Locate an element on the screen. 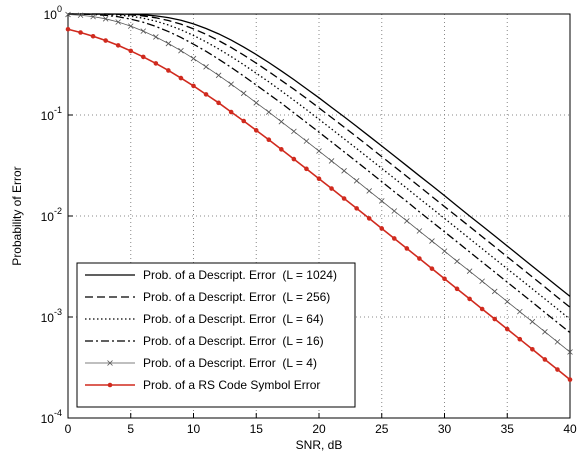 Image resolution: width=584 pixels, height=455 pixels. x-axis-label: SNR, dB is located at coordinates (319, 445).